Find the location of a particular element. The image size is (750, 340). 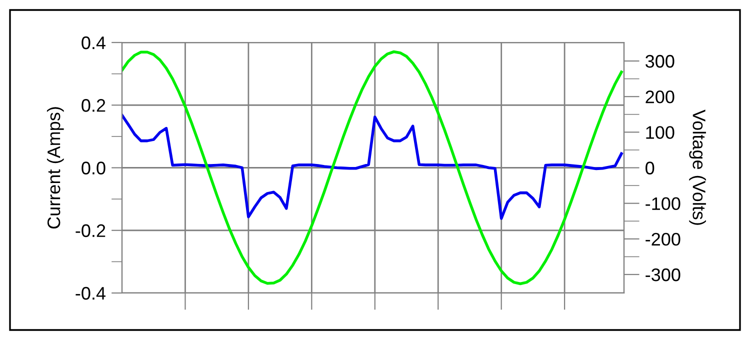

y2-tick-label: -200 is located at coordinates (663, 239).